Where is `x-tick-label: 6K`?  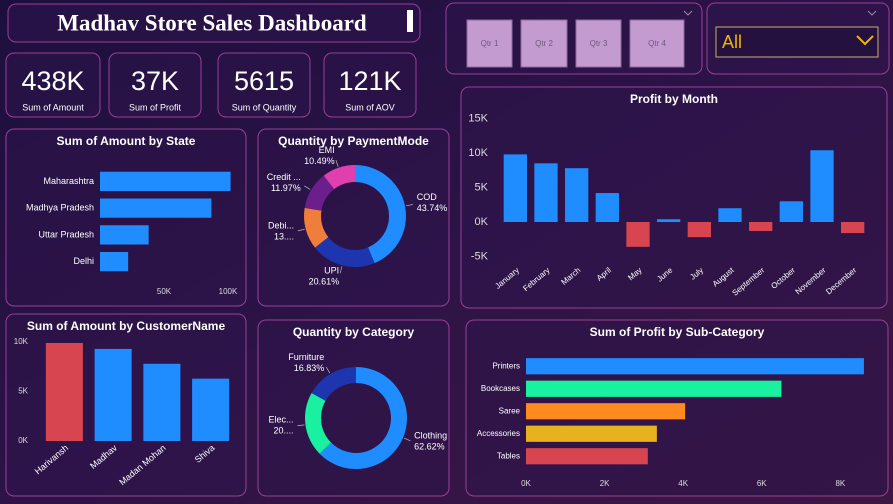
x-tick-label: 6K is located at coordinates (762, 483).